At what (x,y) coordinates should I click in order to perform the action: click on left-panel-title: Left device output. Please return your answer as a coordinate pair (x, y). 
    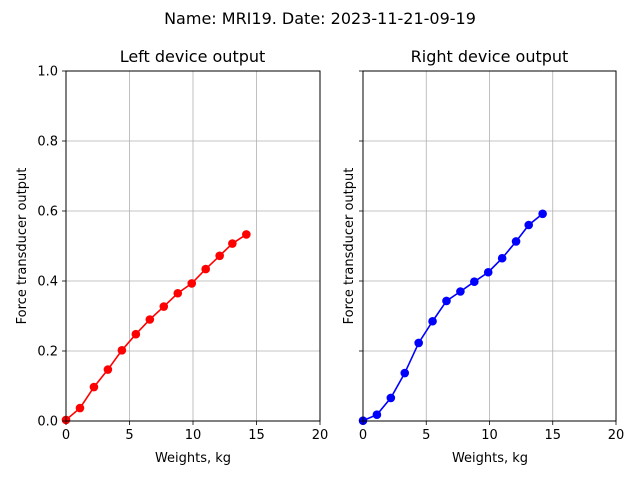
    Looking at the image, I should click on (193, 56).